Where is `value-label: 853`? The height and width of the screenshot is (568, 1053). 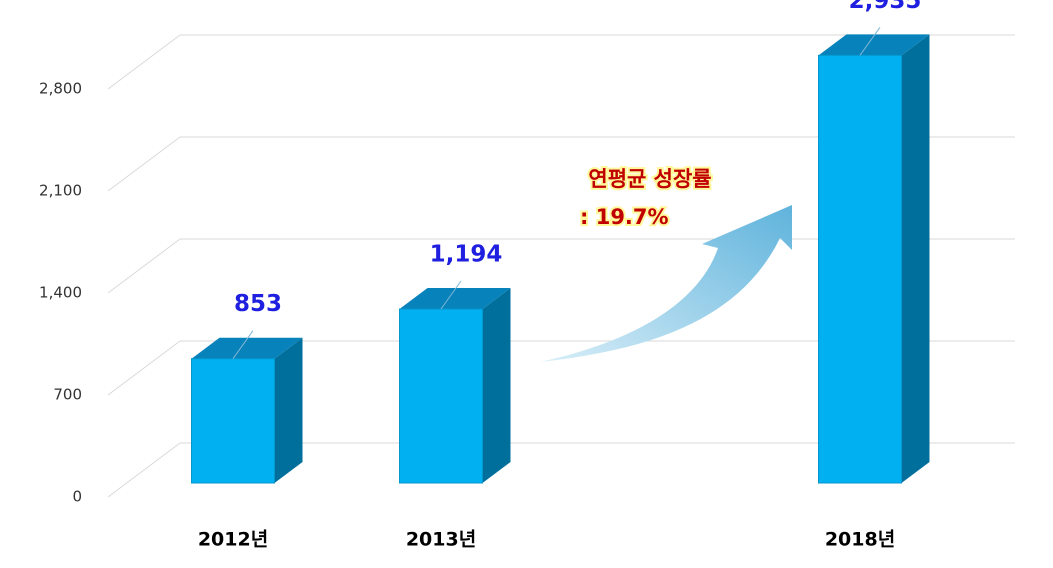 value-label: 853 is located at coordinates (258, 304).